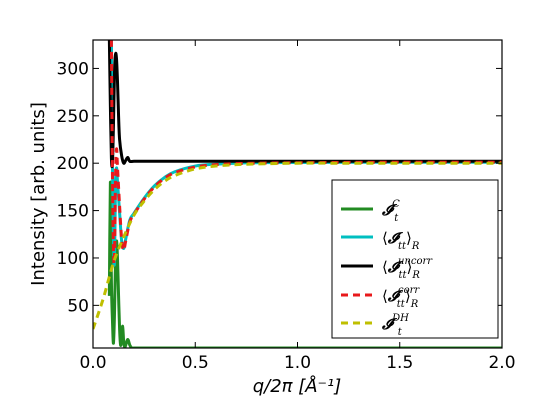  I want to click on y-tick-label: 200, so click(73, 164).